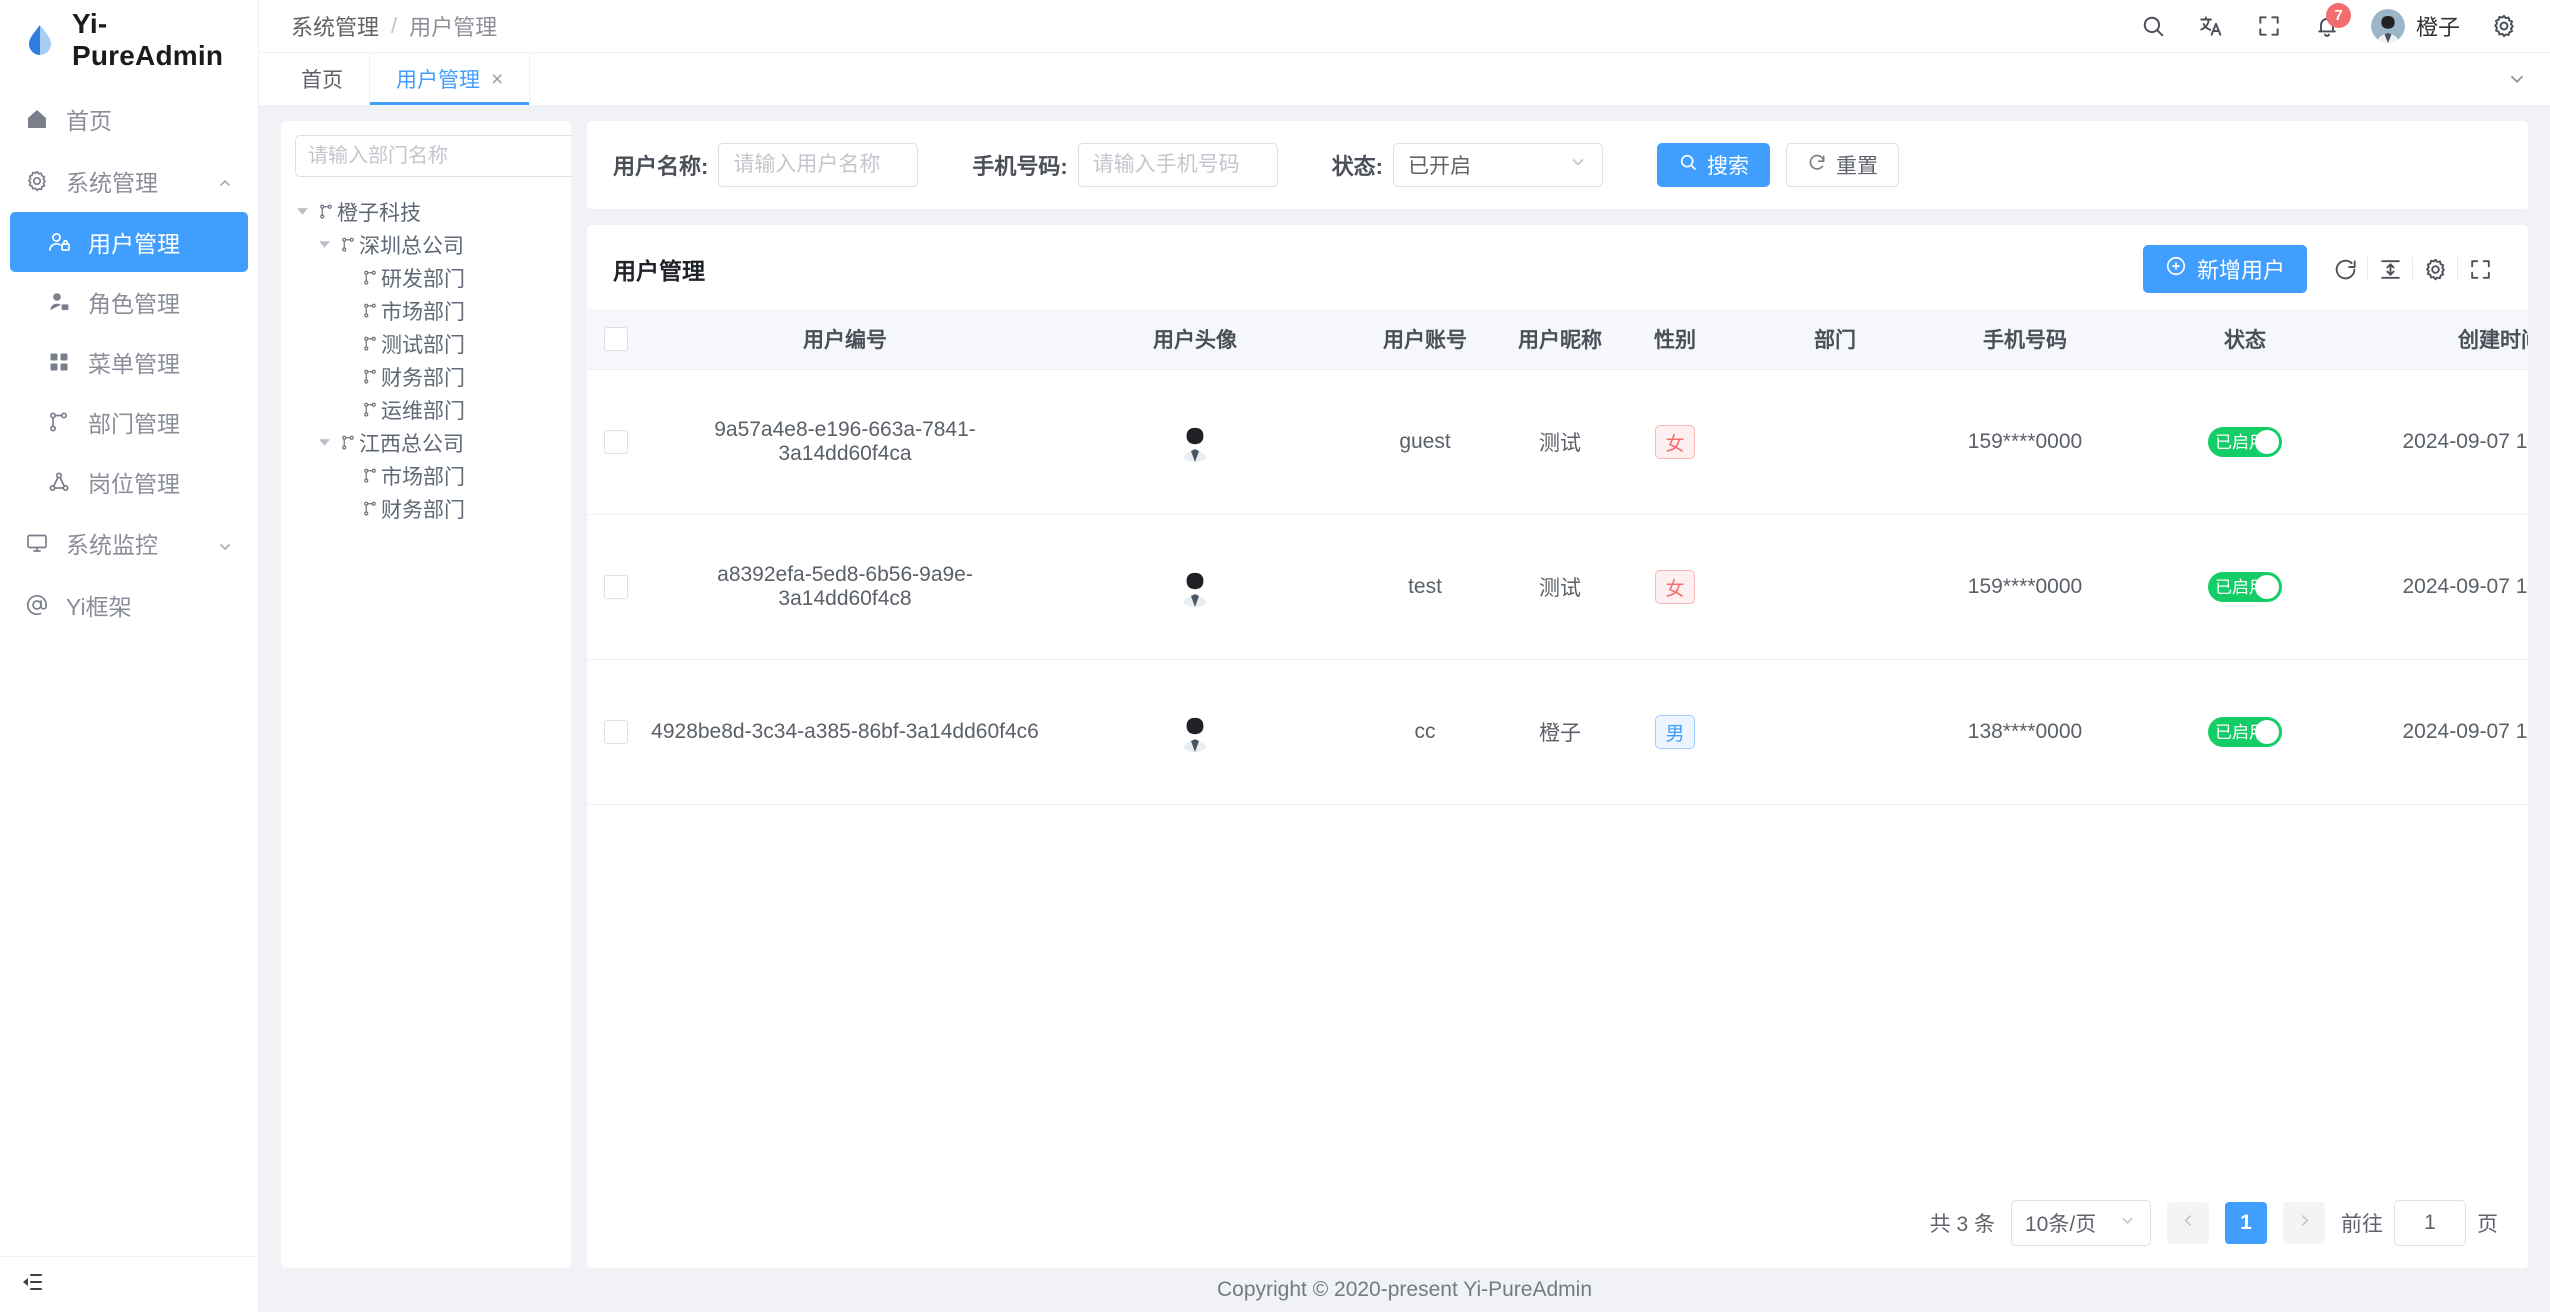  Describe the element at coordinates (1835, 732) in the screenshot. I see `cell-dept` at that location.